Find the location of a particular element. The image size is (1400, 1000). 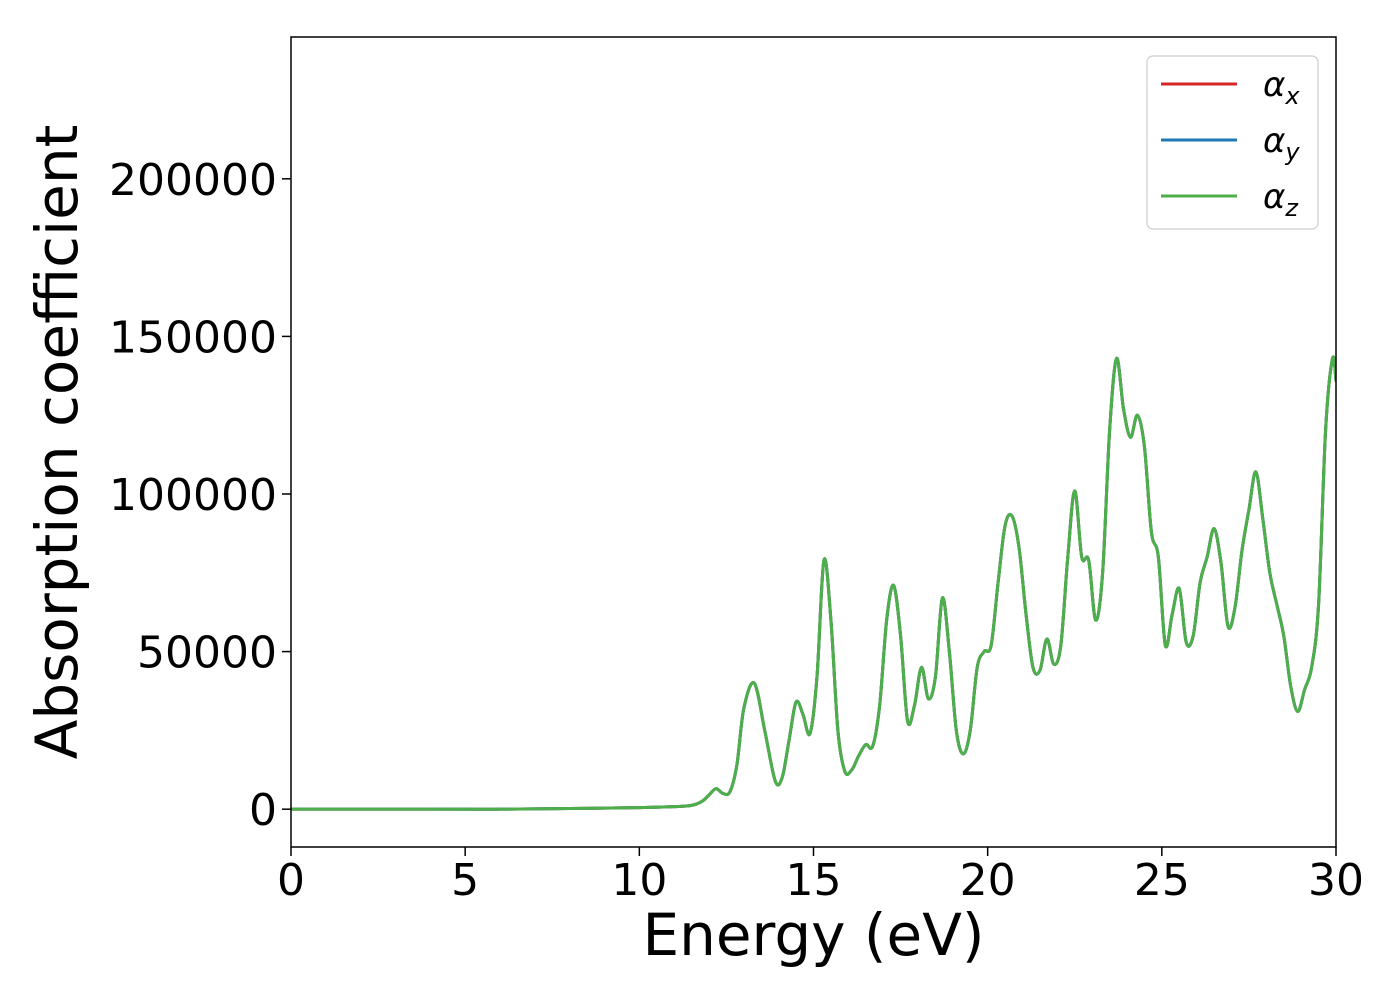

legend-label-y: αy is located at coordinates (1281, 143).